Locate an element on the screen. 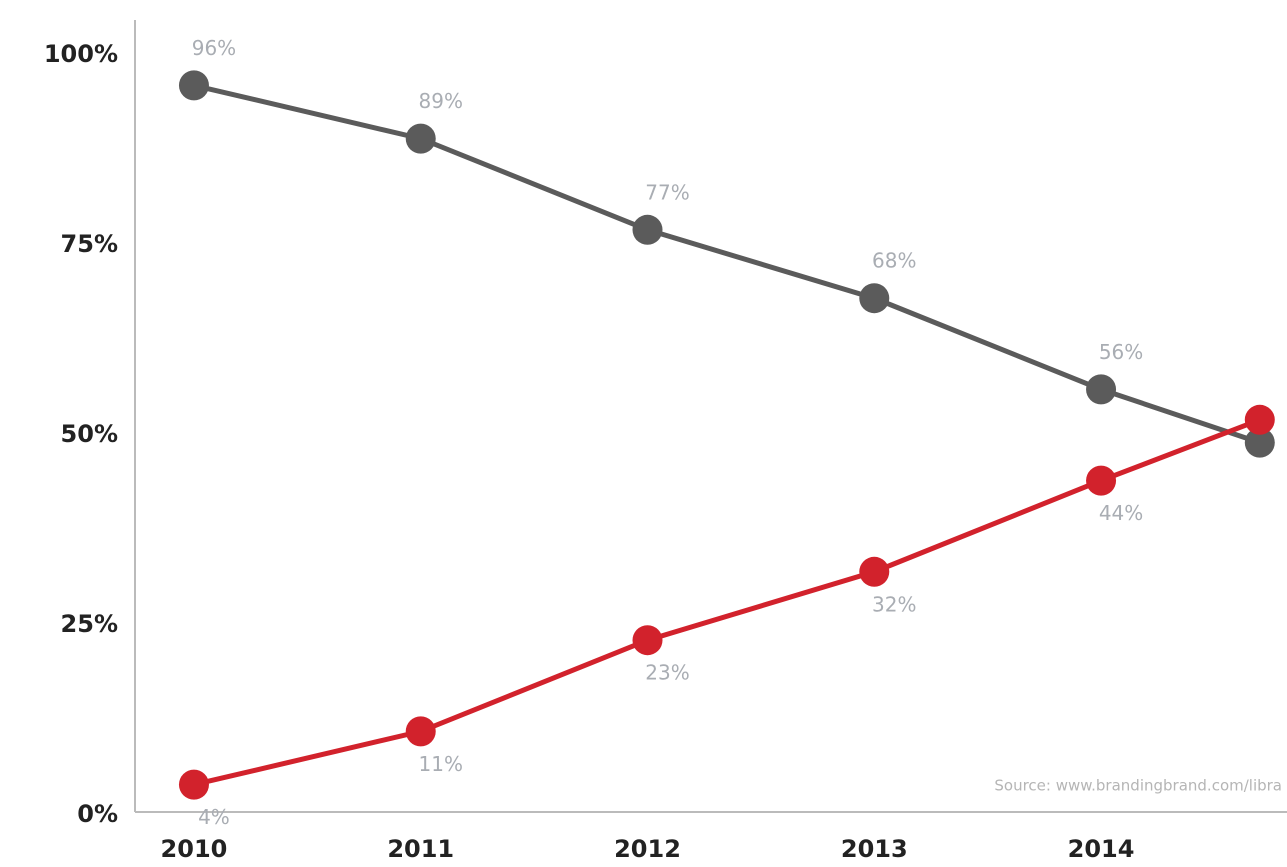 This screenshot has width=1287, height=867. value-label: 89% is located at coordinates (441, 101).